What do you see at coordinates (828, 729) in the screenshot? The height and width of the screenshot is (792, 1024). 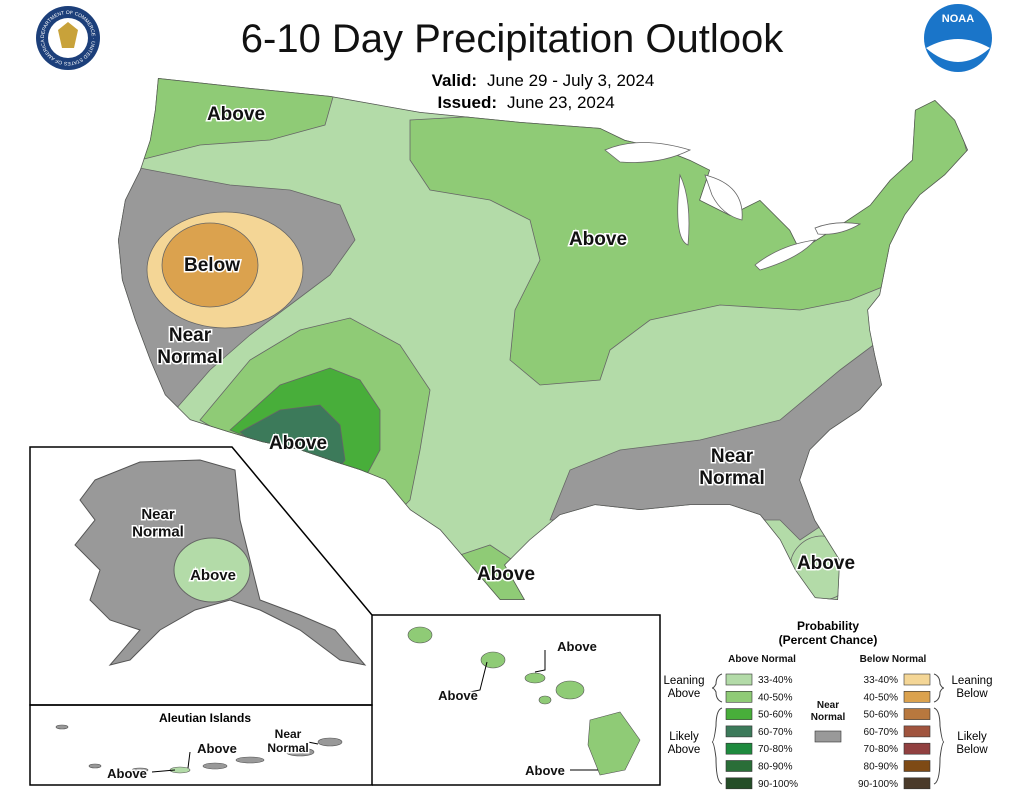 I see `legend-braces` at bounding box center [828, 729].